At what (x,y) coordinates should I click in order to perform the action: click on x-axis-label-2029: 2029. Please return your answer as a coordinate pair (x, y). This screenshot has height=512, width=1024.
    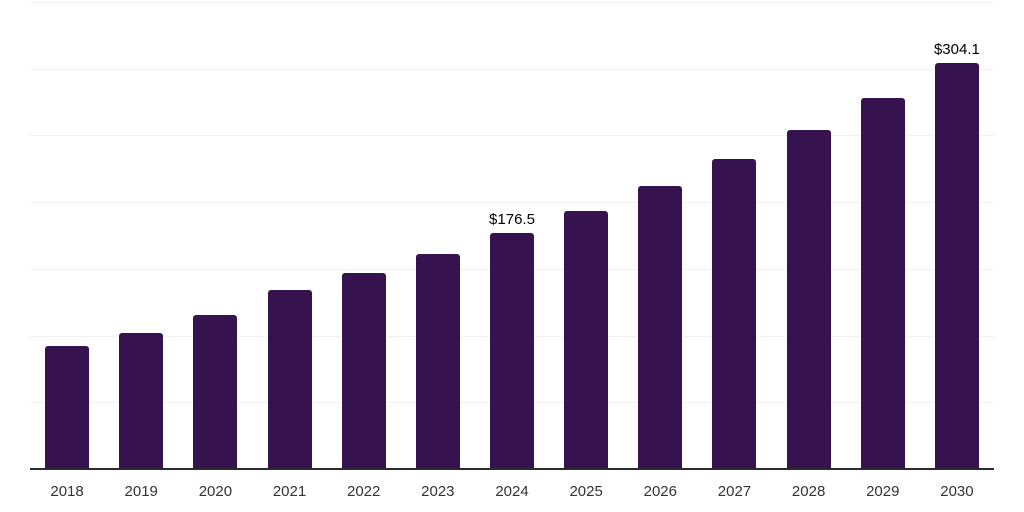
    Looking at the image, I should click on (883, 491).